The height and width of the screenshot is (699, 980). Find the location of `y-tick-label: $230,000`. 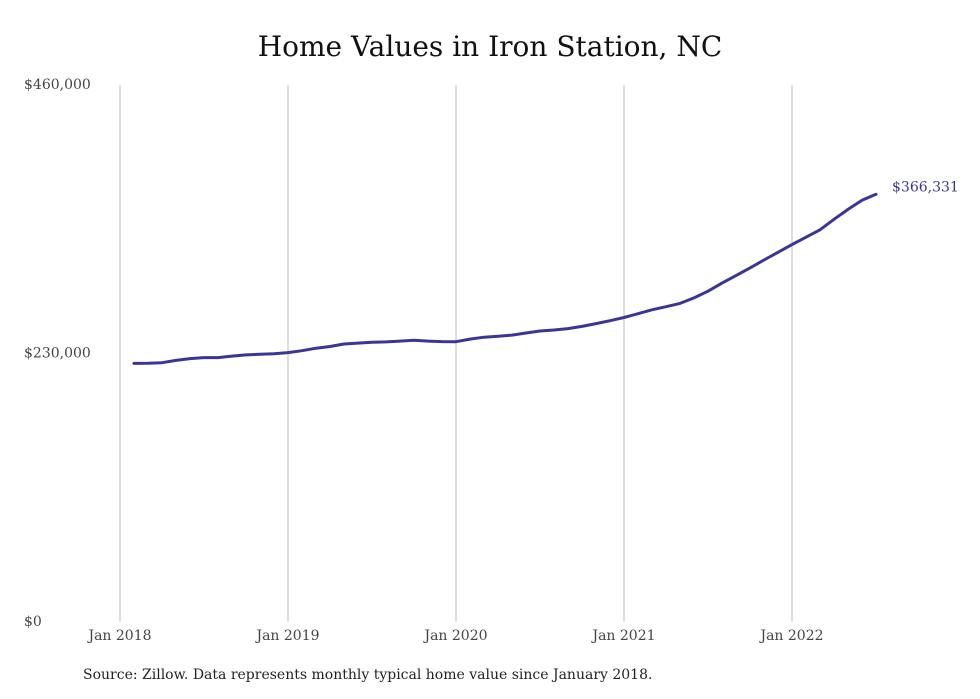

y-tick-label: $230,000 is located at coordinates (57, 354).